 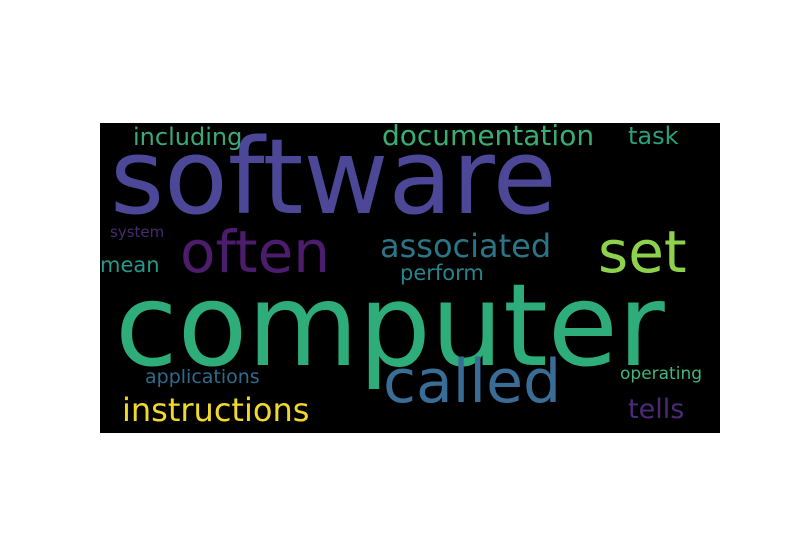 I want to click on word-instructions: instructions, so click(x=216, y=410).